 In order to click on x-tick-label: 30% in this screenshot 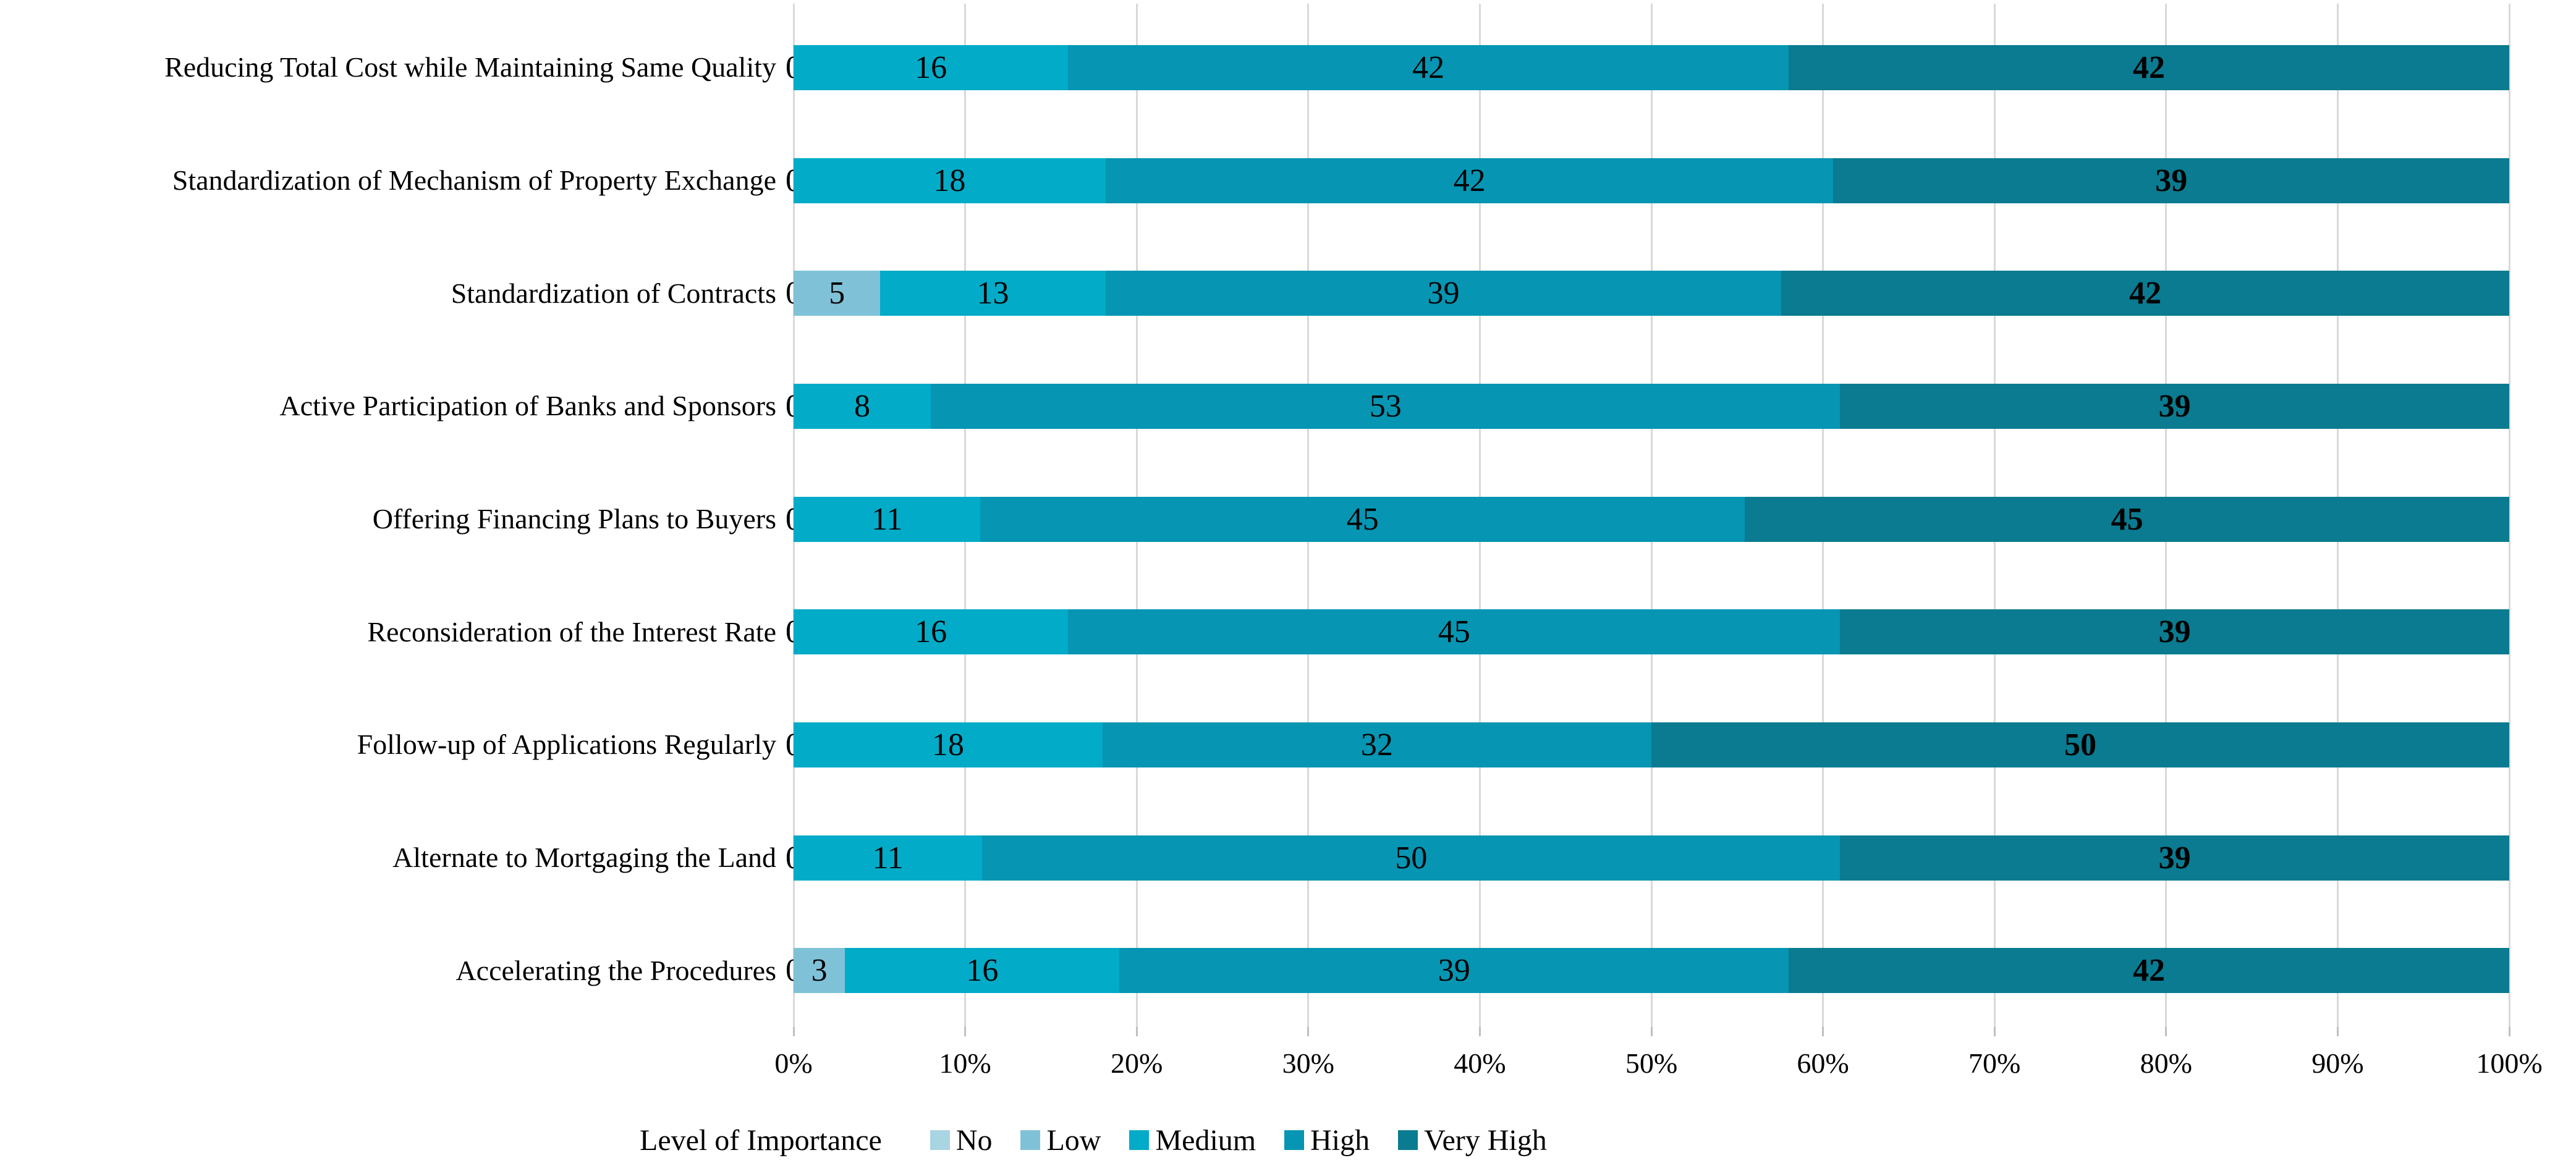, I will do `click(1308, 1063)`.